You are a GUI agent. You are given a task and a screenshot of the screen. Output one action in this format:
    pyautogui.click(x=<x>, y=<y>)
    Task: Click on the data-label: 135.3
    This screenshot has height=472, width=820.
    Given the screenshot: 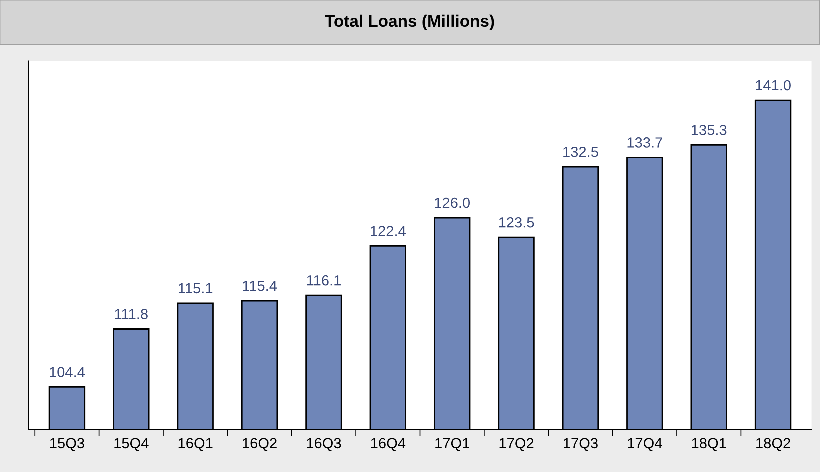 What is the action you would take?
    pyautogui.click(x=709, y=130)
    